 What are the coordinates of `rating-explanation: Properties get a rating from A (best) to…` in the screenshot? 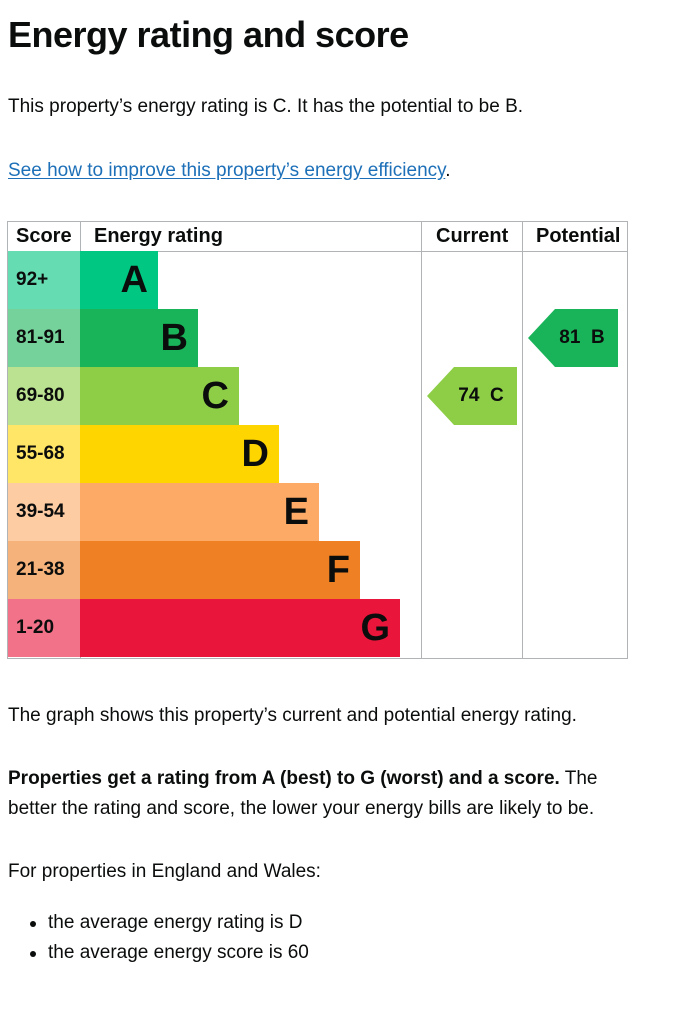 It's located at (328, 794).